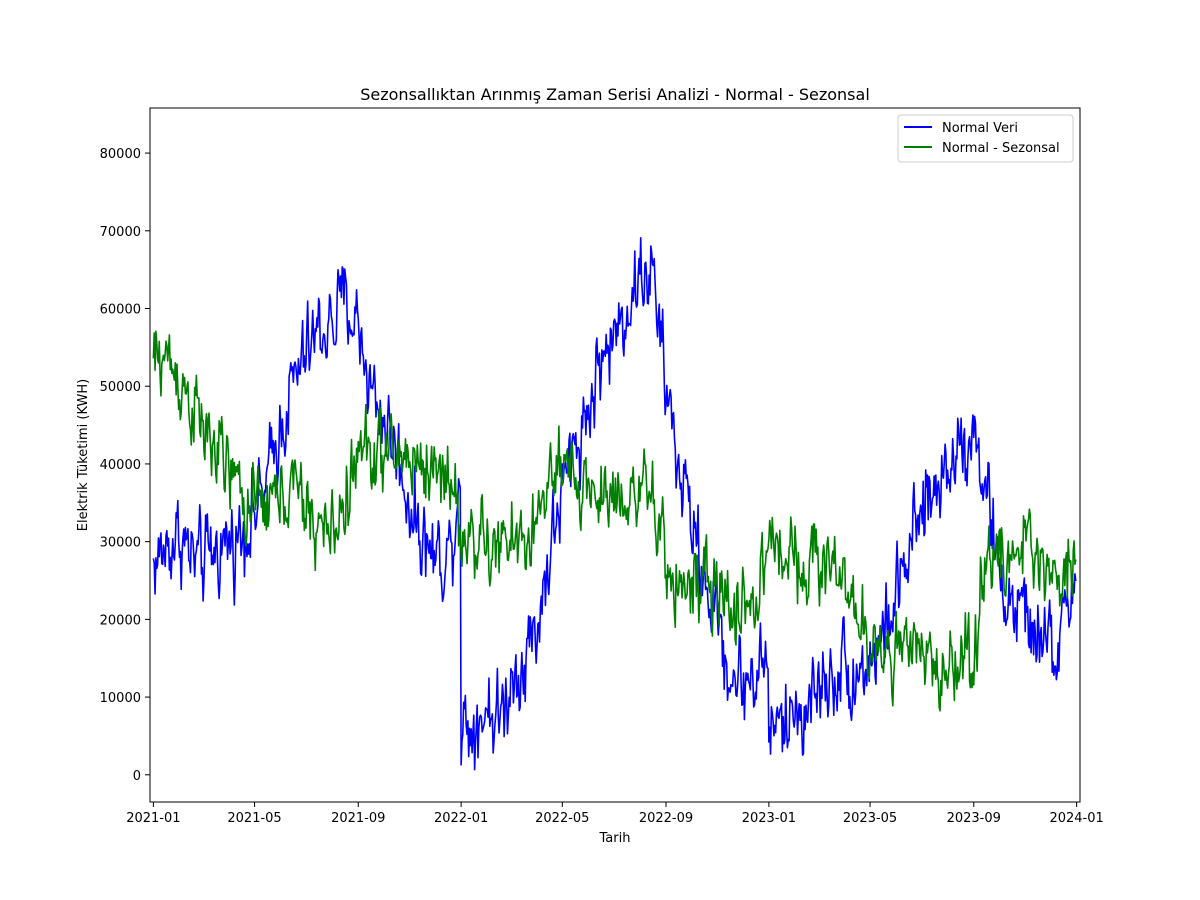 This screenshot has width=1200, height=900. I want to click on y-tick-label: 50000, so click(120, 387).